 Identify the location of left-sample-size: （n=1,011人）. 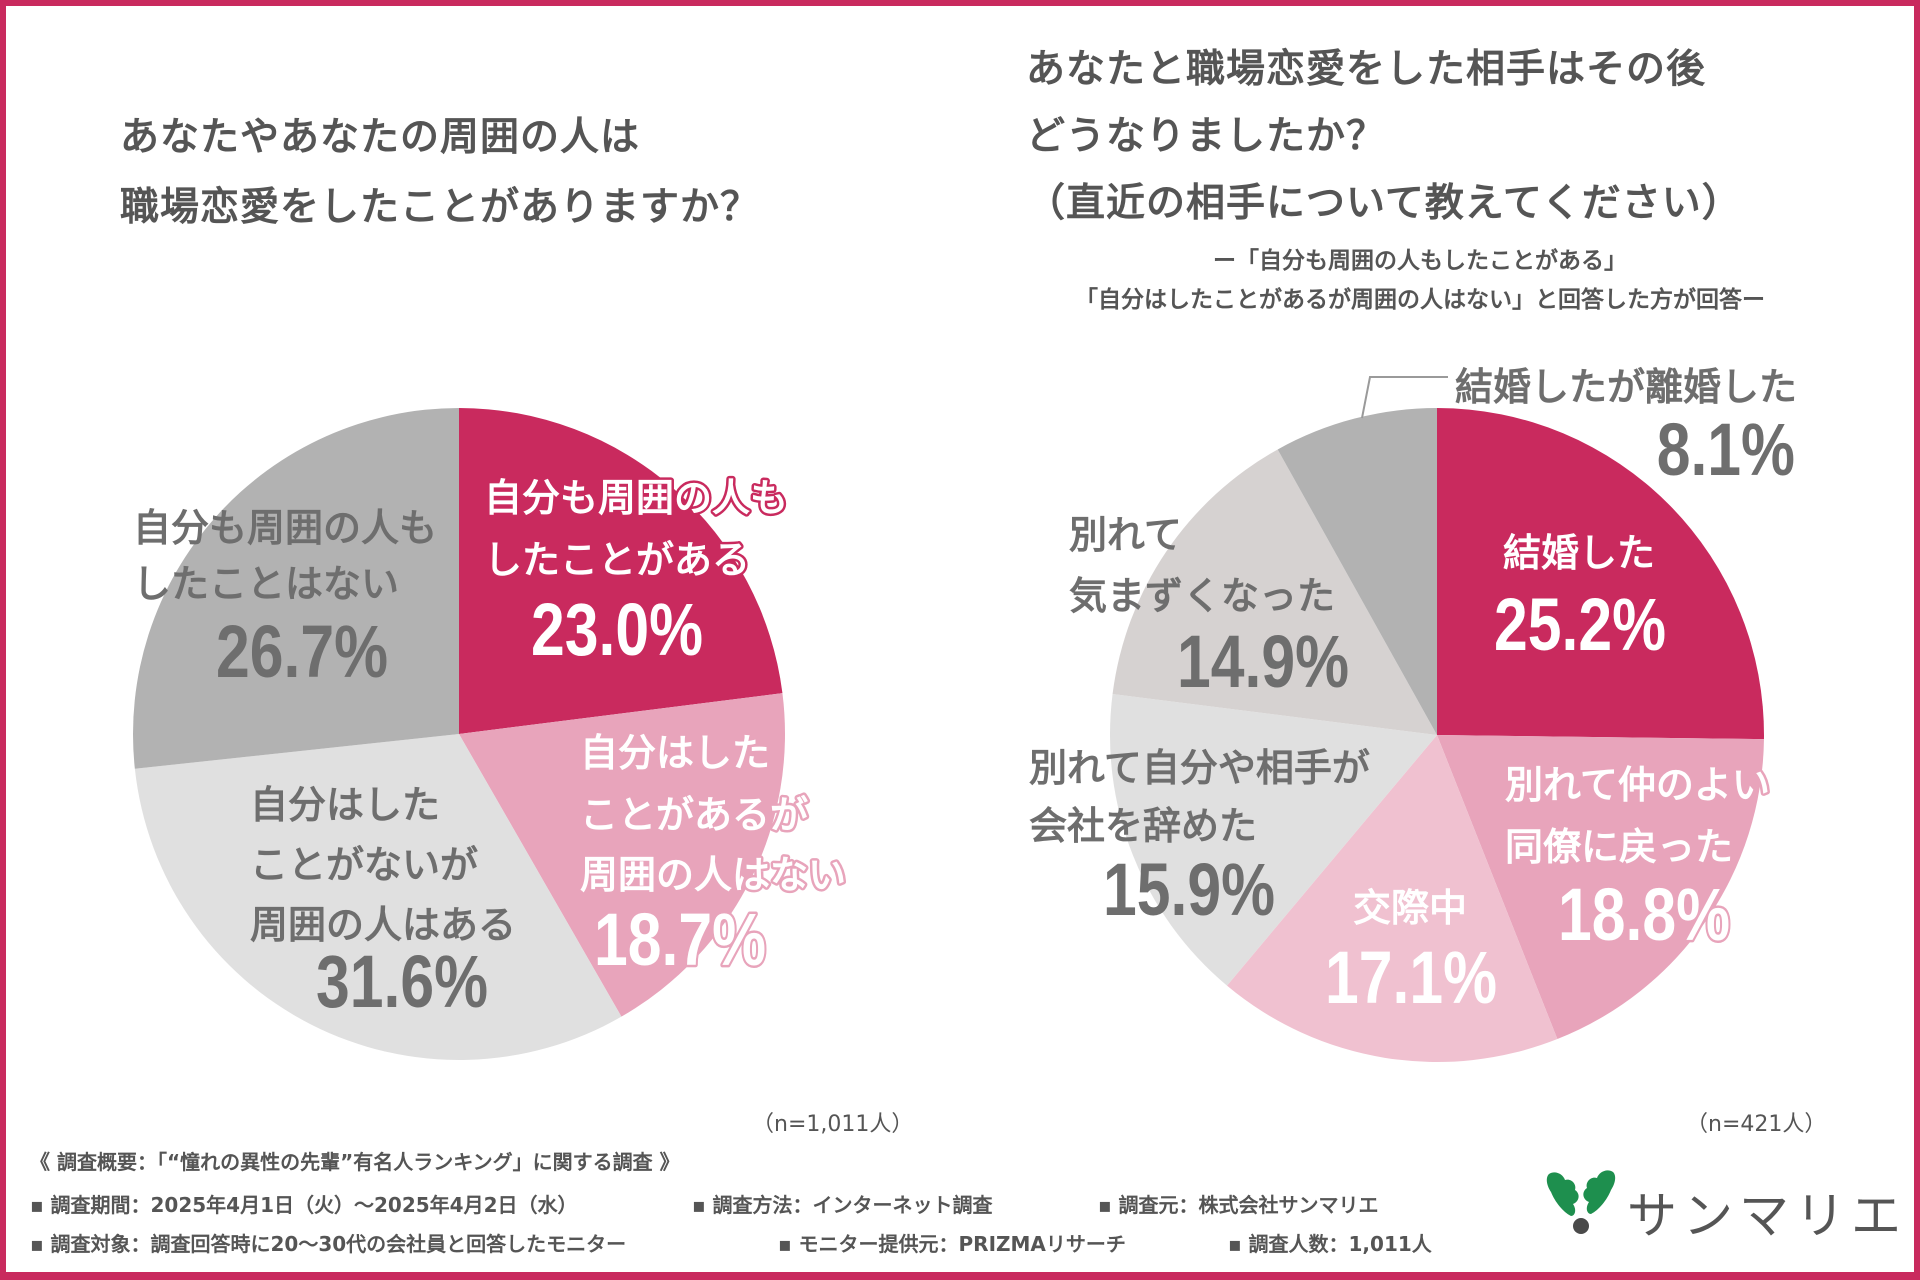
(833, 1124).